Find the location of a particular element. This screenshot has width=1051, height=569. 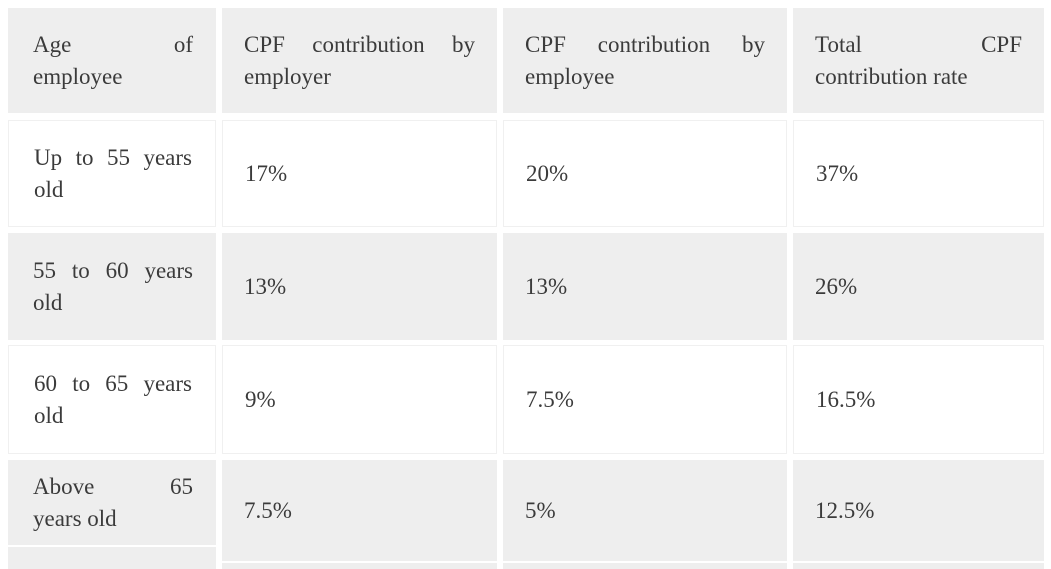

age-row2-line2: old is located at coordinates (48, 302).